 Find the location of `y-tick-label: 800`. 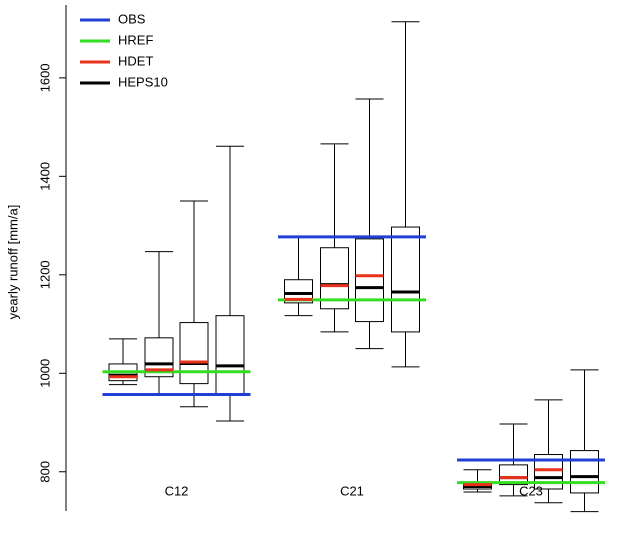

y-tick-label: 800 is located at coordinates (44, 472).